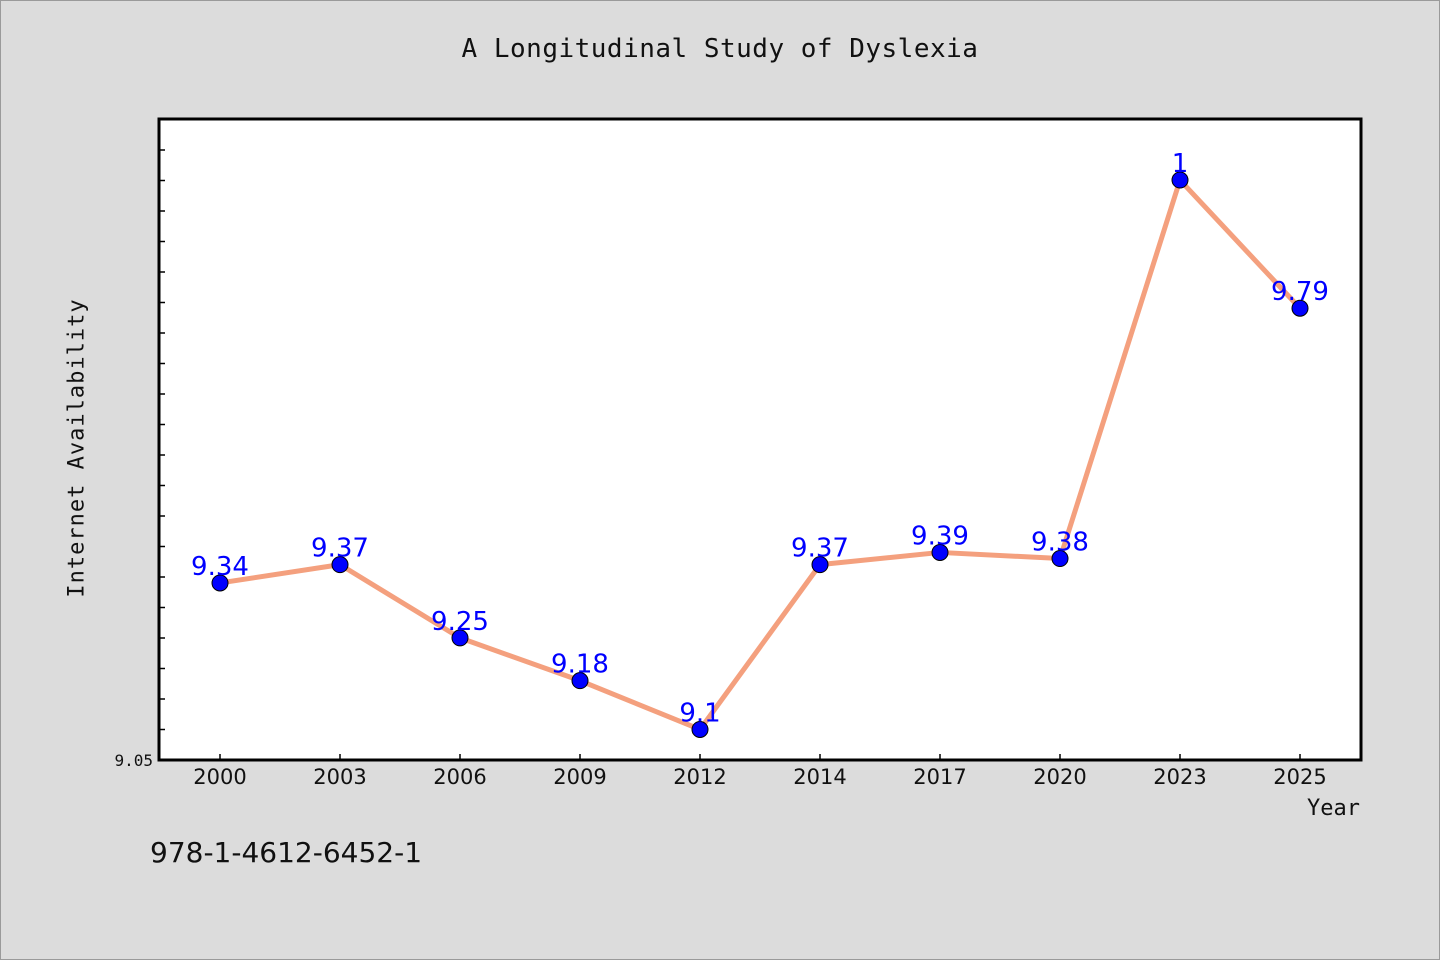 The width and height of the screenshot is (1440, 960). Describe the element at coordinates (720, 49) in the screenshot. I see `chart-title: A Longitudinal Study of Dyslexia` at that location.